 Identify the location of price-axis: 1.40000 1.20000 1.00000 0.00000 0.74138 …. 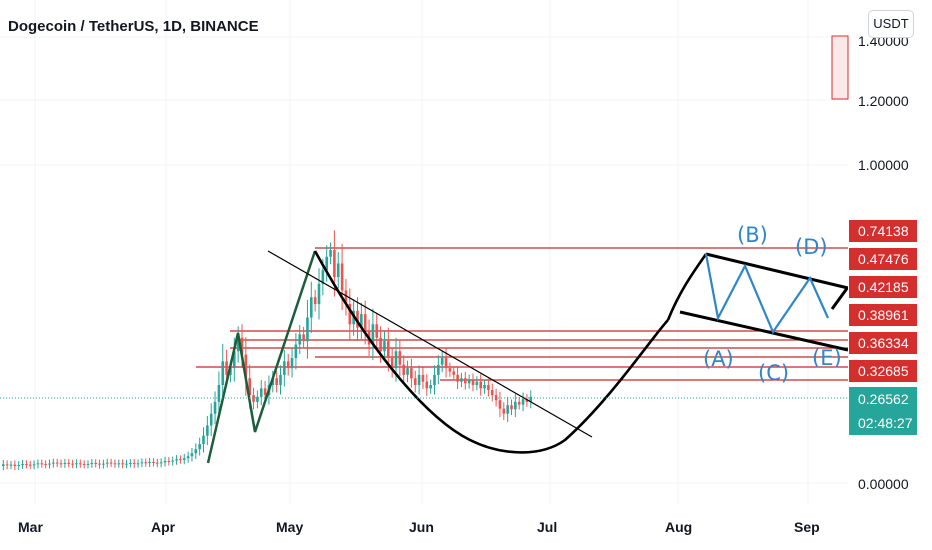
(881, 275).